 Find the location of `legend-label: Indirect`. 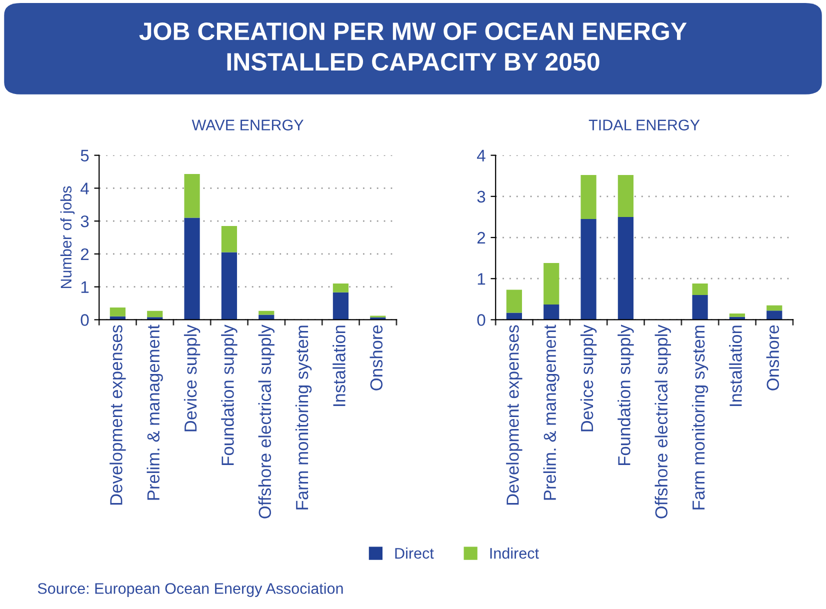

legend-label: Indirect is located at coordinates (514, 553).